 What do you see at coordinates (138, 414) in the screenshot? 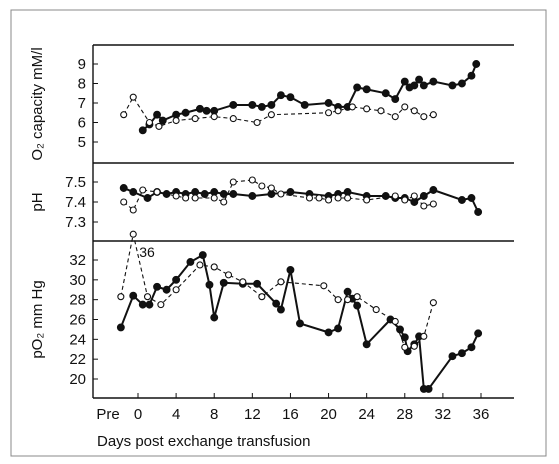
I see `x-tick-label: 0` at bounding box center [138, 414].